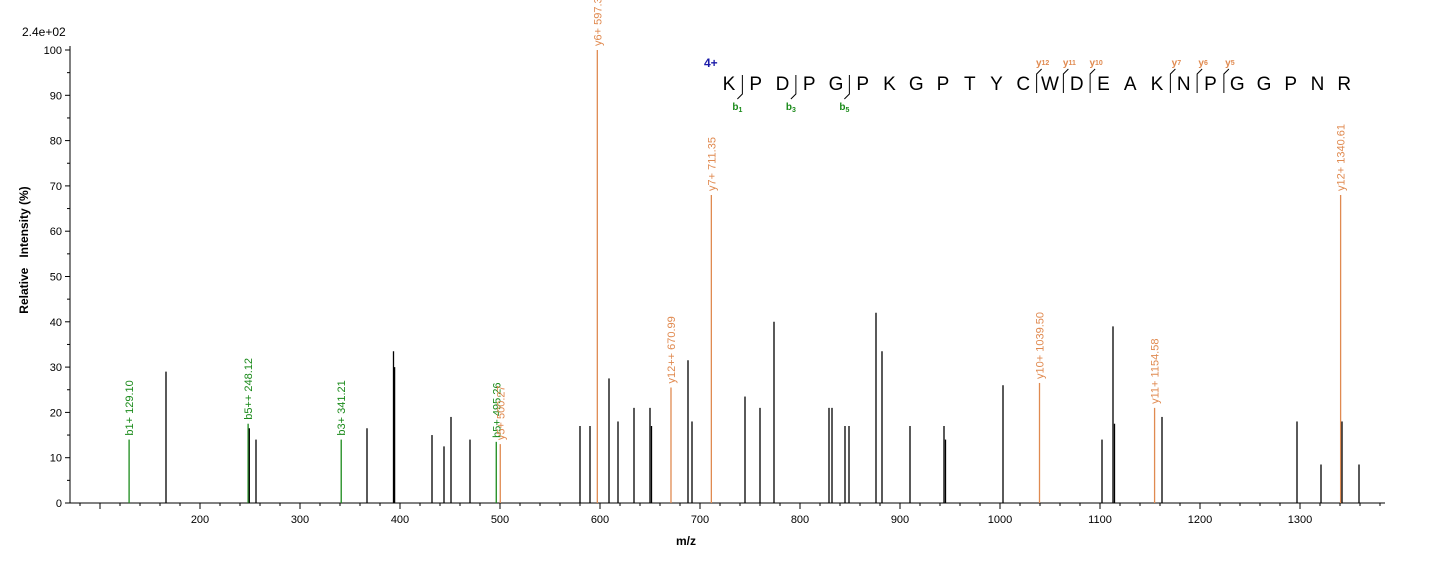 The image size is (1436, 562). I want to click on charge-state: 4+, so click(711, 63).